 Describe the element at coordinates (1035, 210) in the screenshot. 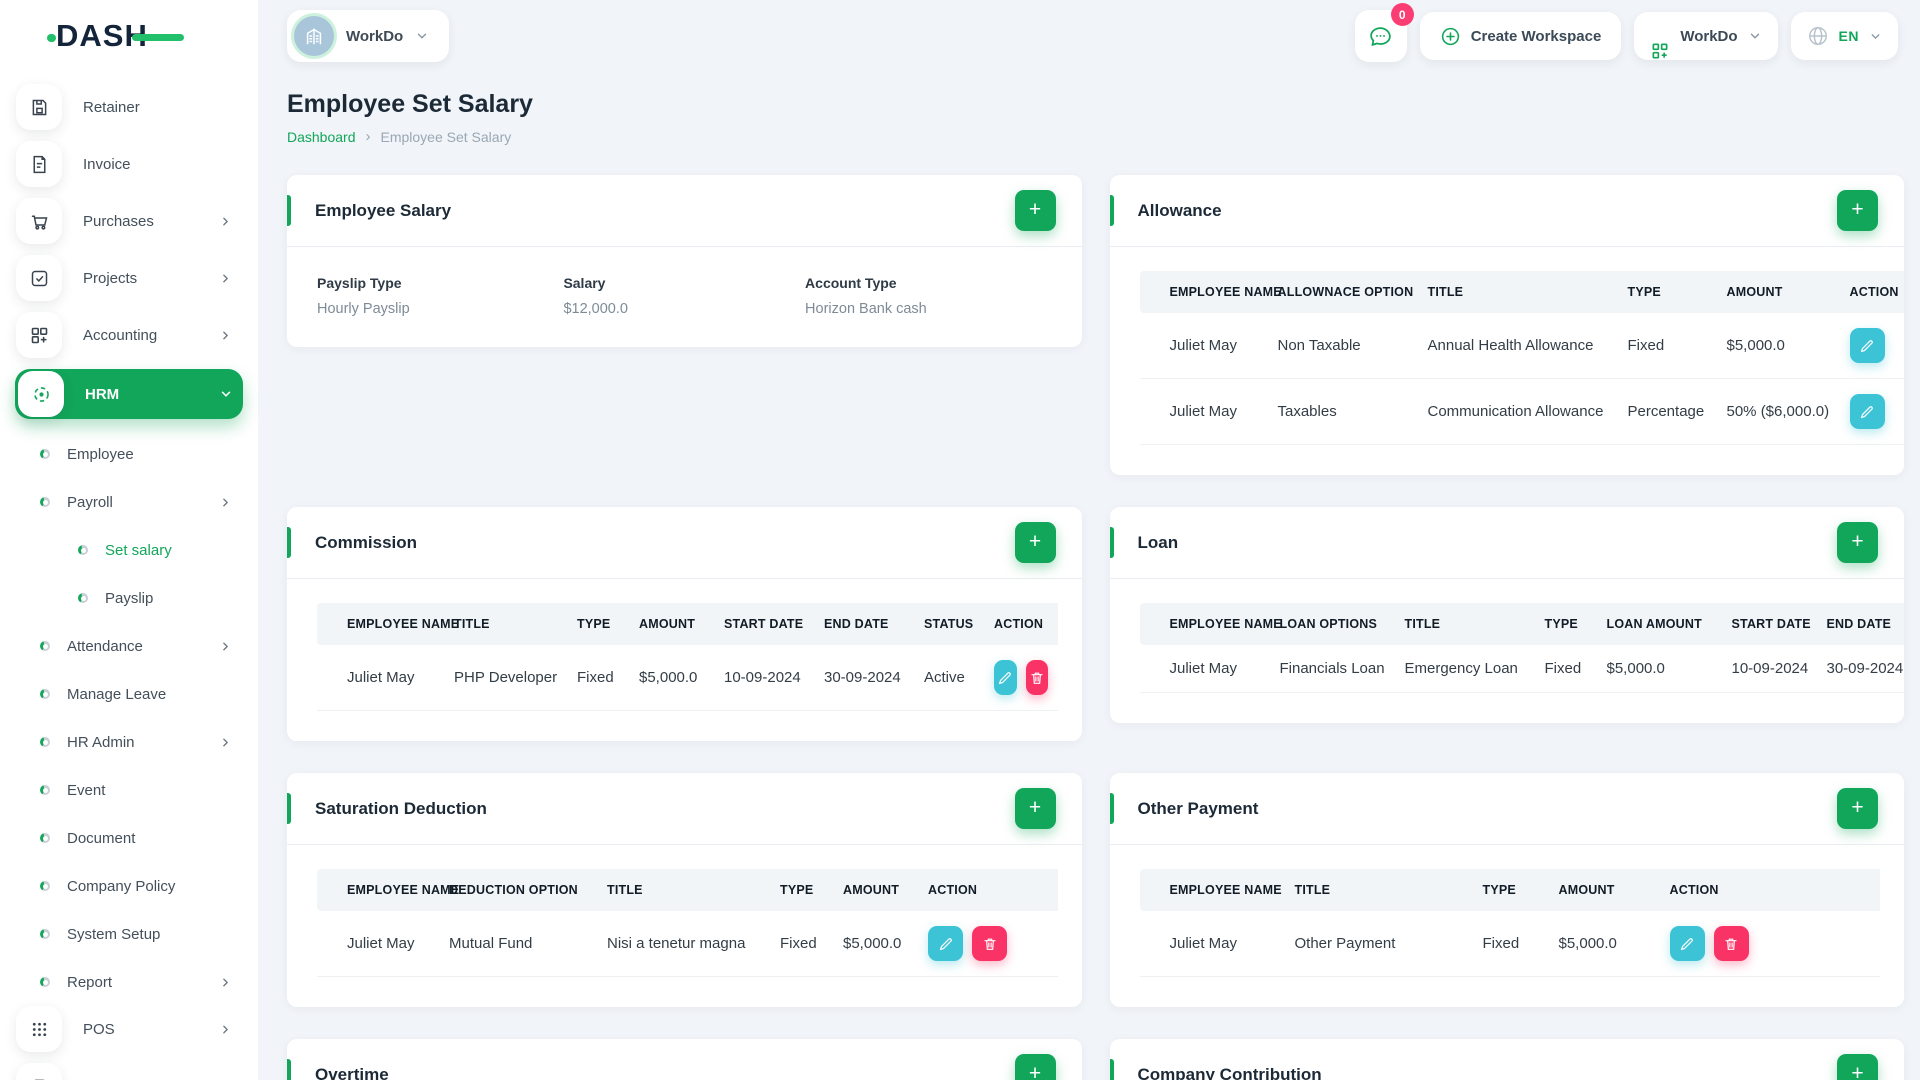

I see `add-employee-salary-button: +` at that location.